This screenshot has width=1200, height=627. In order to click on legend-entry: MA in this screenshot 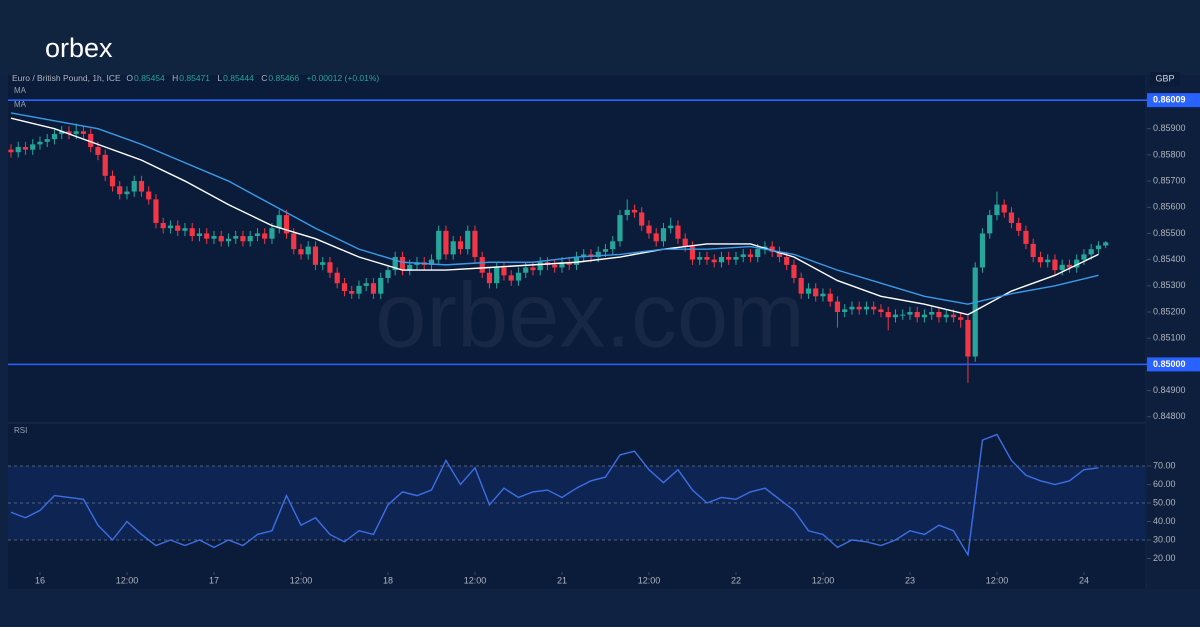, I will do `click(20, 104)`.